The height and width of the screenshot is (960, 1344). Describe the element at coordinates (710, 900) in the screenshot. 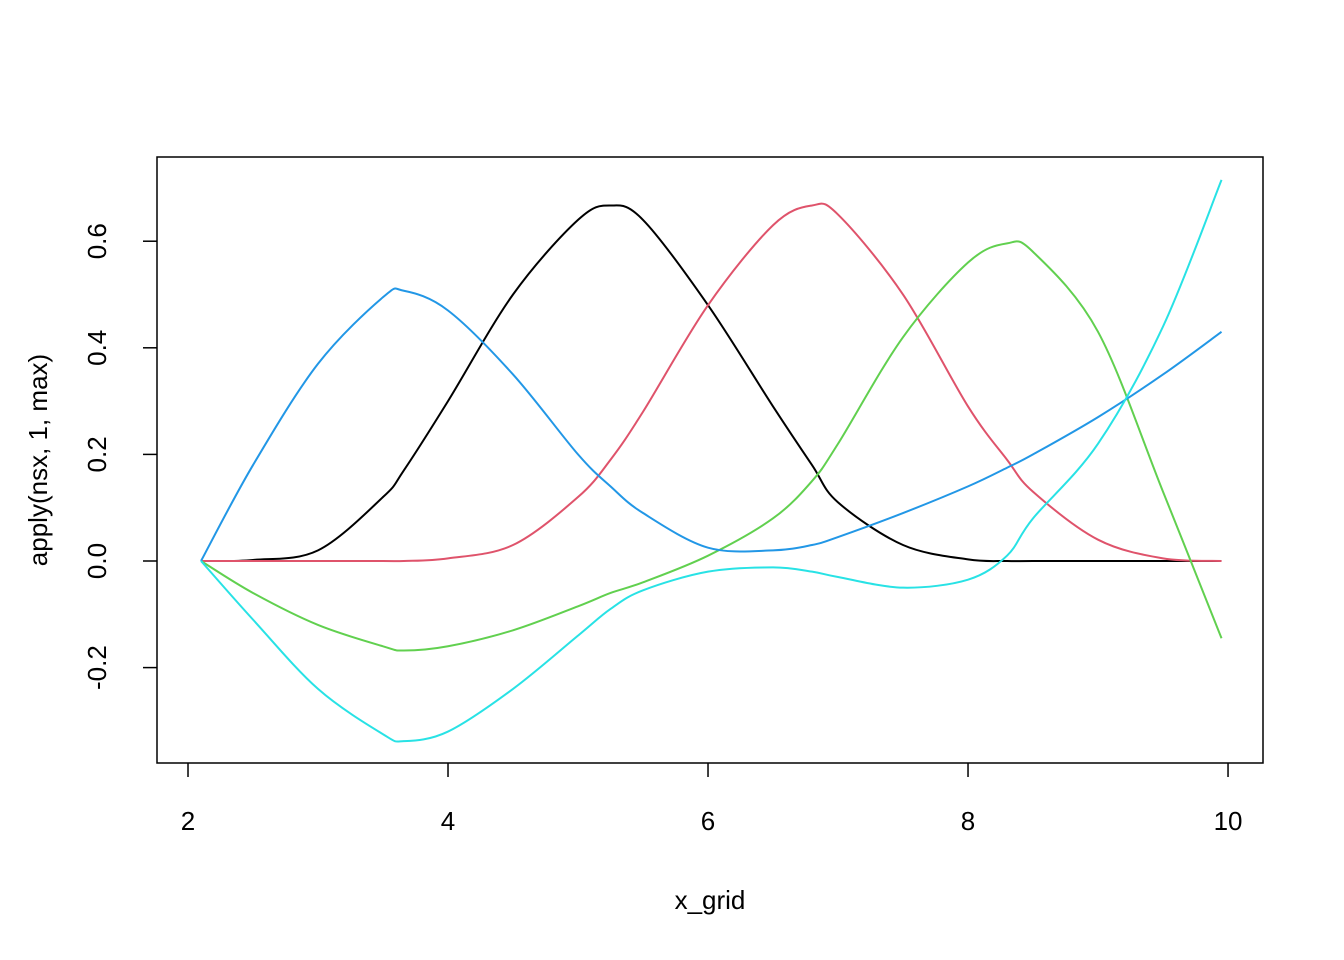

I see `x-axis-label: x_grid` at that location.